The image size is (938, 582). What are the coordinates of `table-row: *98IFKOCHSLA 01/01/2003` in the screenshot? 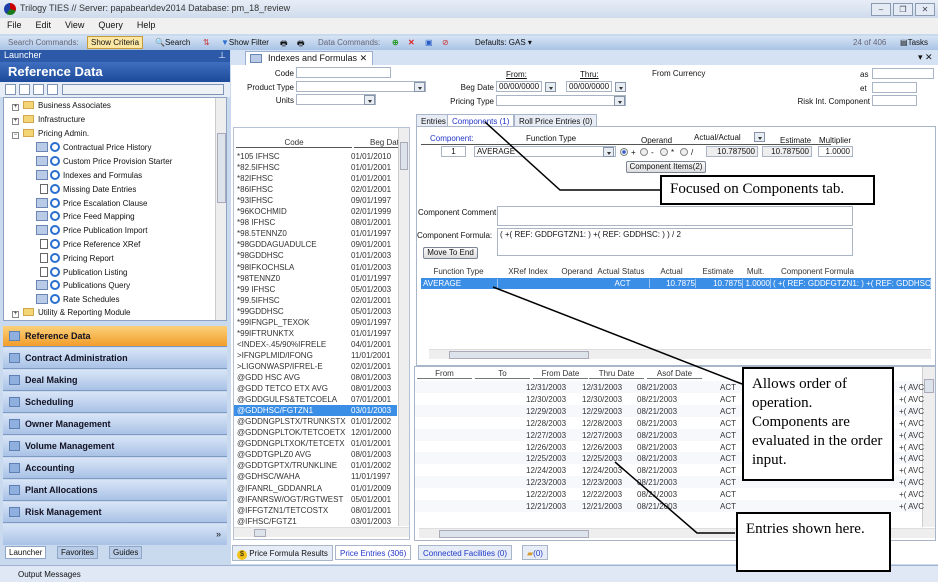 It's located at (315, 267).